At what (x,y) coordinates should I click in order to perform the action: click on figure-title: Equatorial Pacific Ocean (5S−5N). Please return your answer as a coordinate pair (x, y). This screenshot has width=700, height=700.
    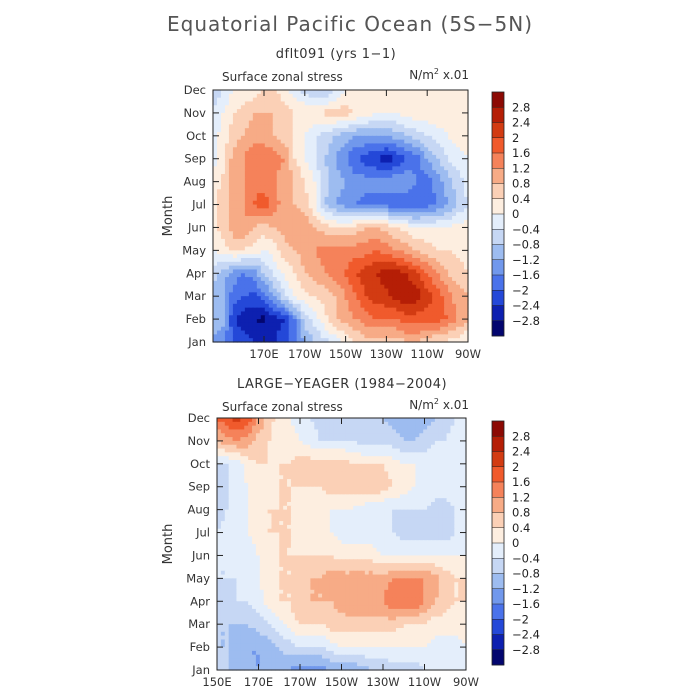
    Looking at the image, I should click on (350, 24).